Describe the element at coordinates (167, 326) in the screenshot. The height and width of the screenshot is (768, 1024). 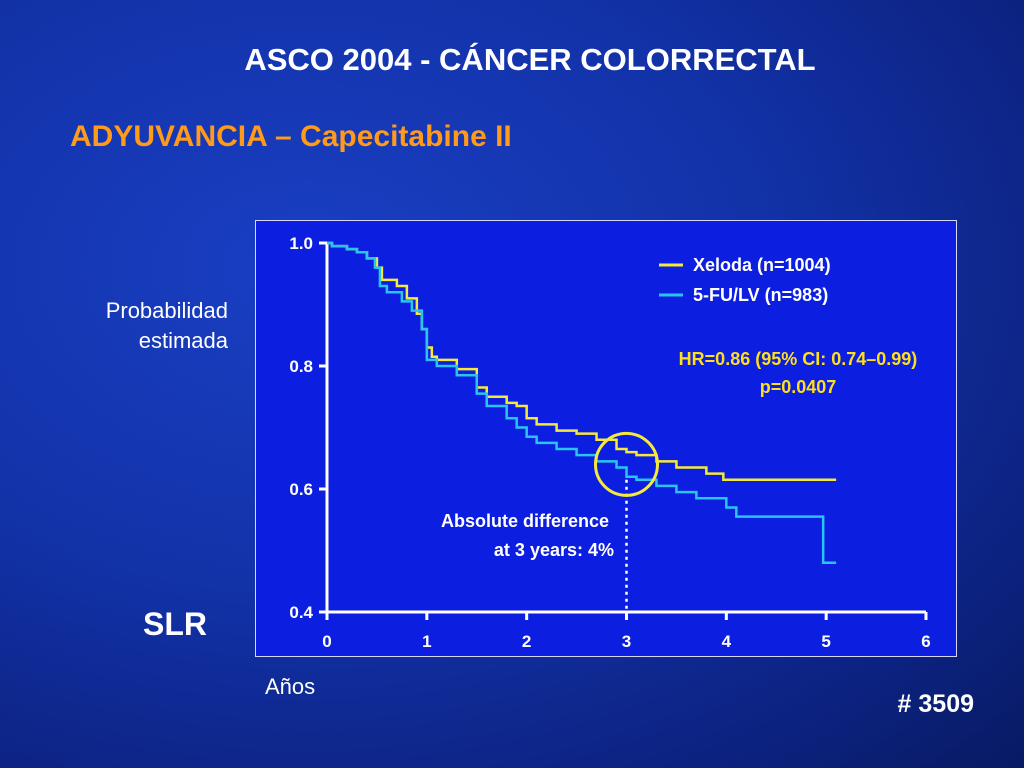
I see `y-axis-label: Probabilidad estimada` at that location.